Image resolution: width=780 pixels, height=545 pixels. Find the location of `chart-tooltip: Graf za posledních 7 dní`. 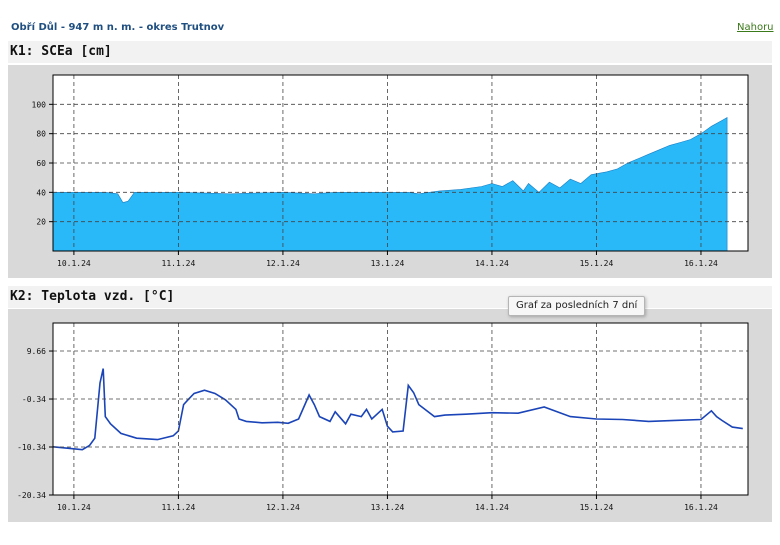

chart-tooltip: Graf za posledních 7 dní is located at coordinates (577, 306).